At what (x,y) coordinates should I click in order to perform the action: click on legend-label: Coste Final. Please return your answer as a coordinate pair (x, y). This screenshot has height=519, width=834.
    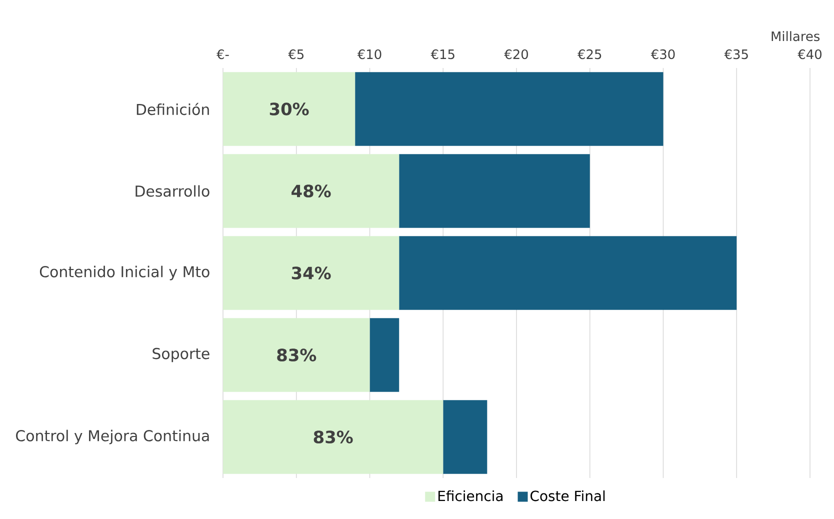
    Looking at the image, I should click on (567, 496).